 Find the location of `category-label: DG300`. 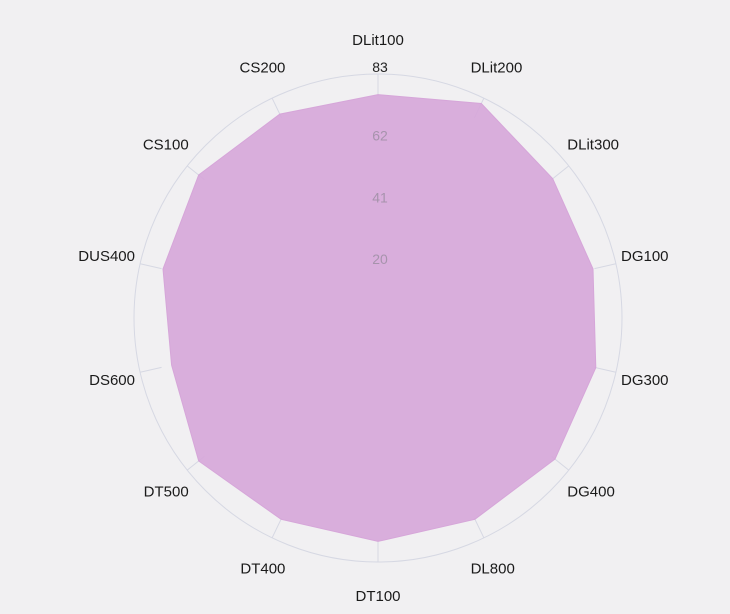

category-label: DG300 is located at coordinates (645, 380).